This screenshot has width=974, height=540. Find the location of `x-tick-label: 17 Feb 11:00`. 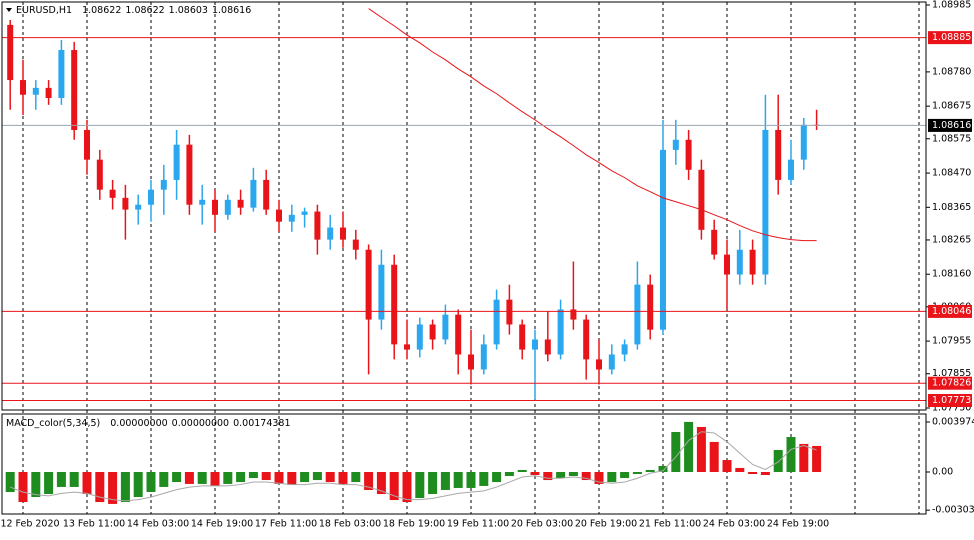

x-tick-label: 17 Feb 11:00 is located at coordinates (286, 524).